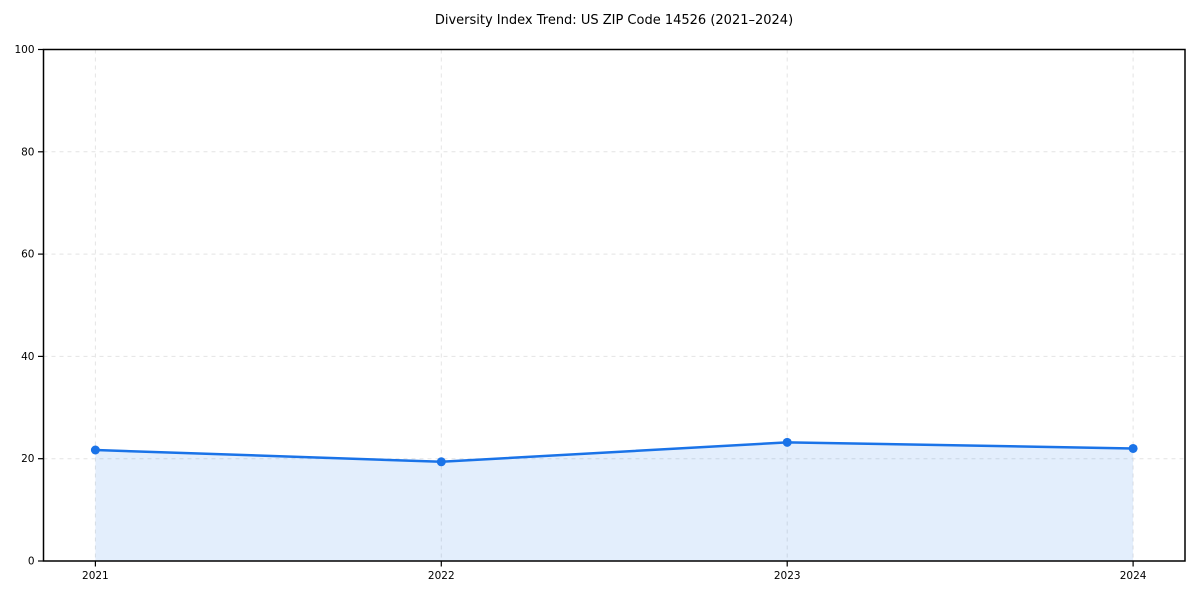 Image resolution: width=1200 pixels, height=600 pixels. What do you see at coordinates (27, 357) in the screenshot?
I see `y-tick-label: 40` at bounding box center [27, 357].